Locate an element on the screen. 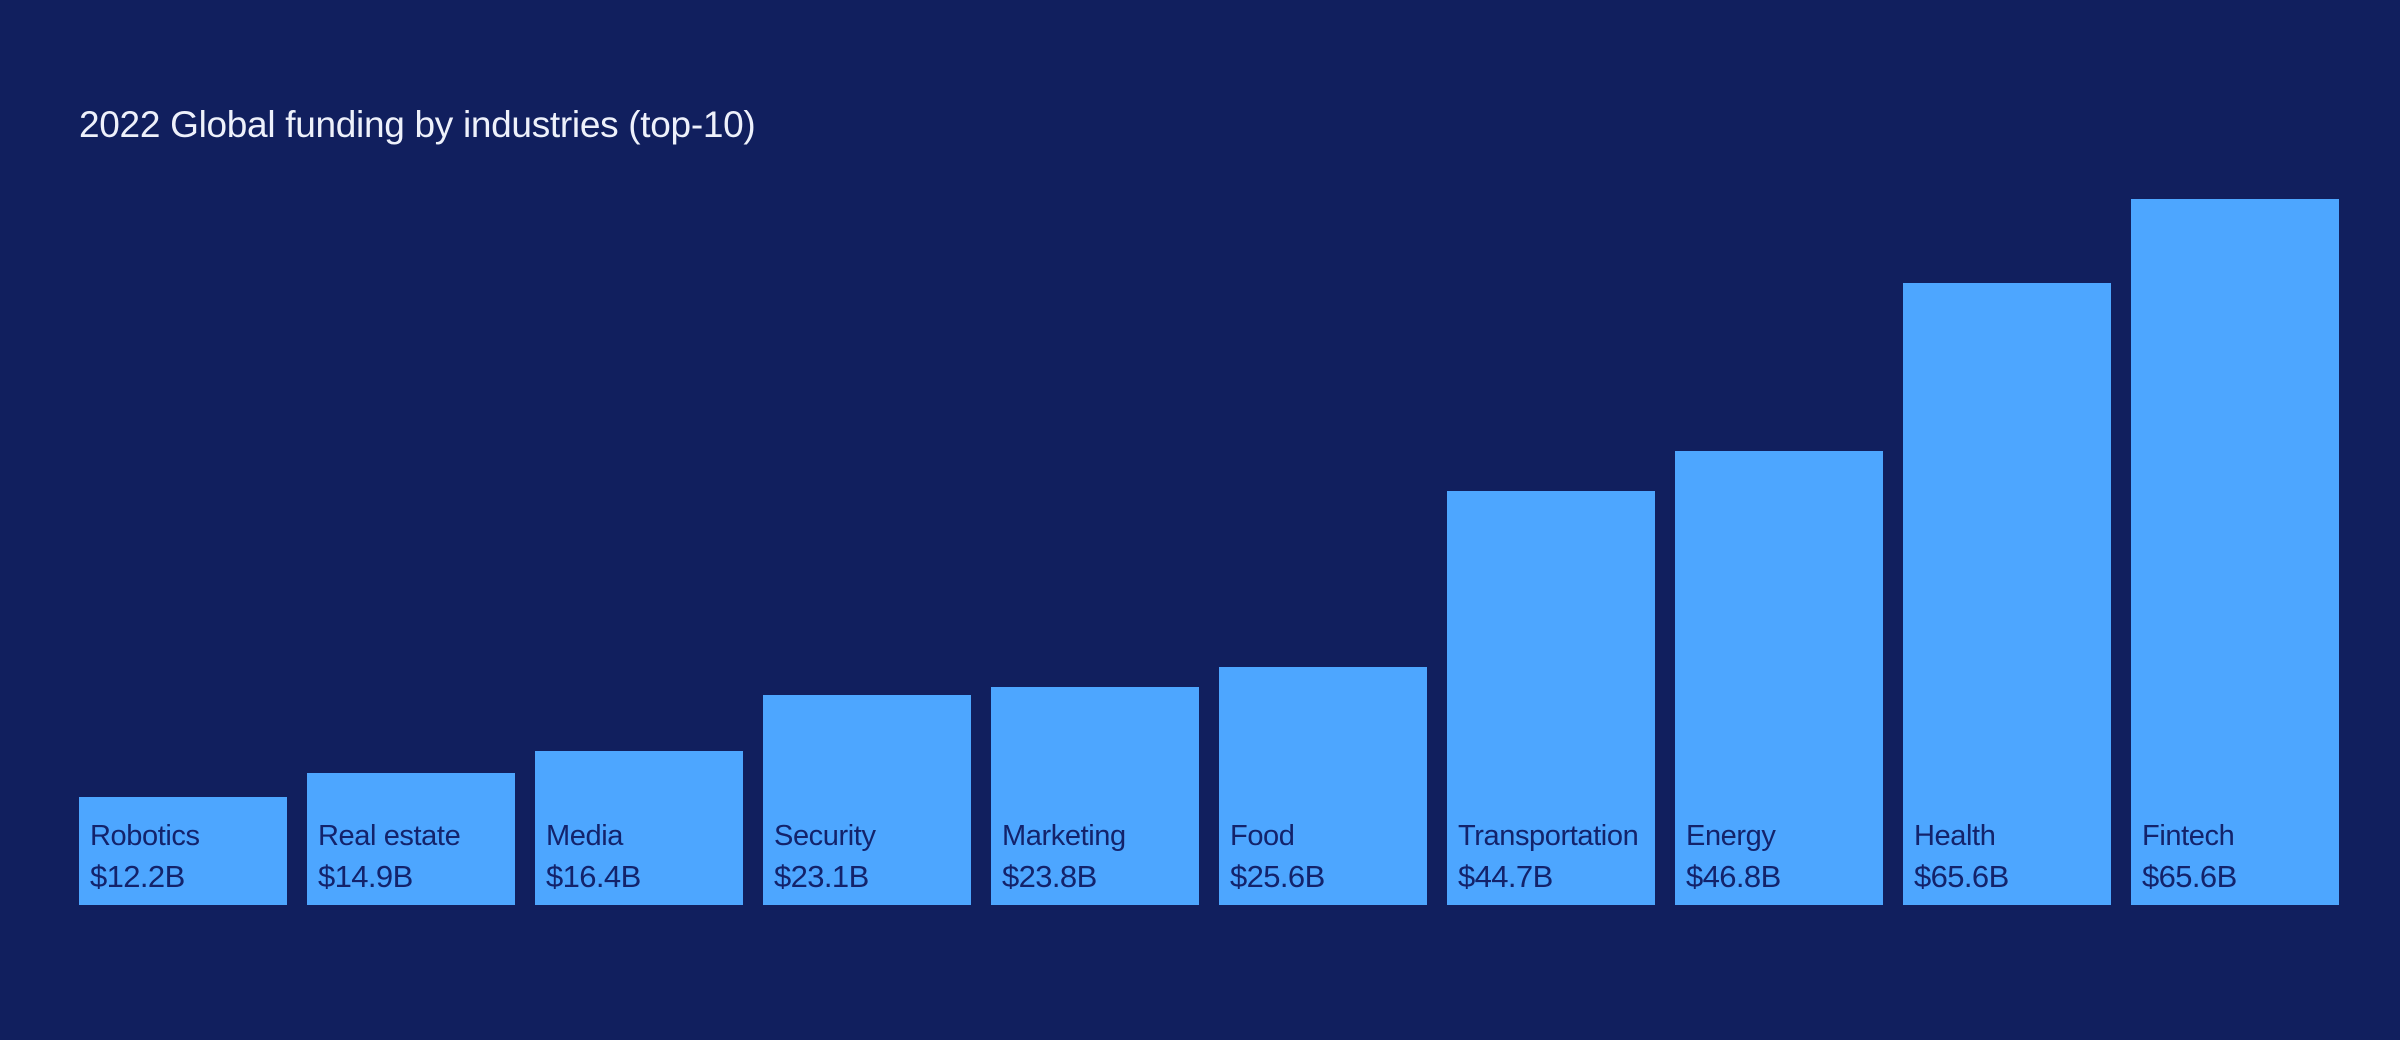 This screenshot has height=1040, width=2400. bar-category-label: Security is located at coordinates (825, 836).